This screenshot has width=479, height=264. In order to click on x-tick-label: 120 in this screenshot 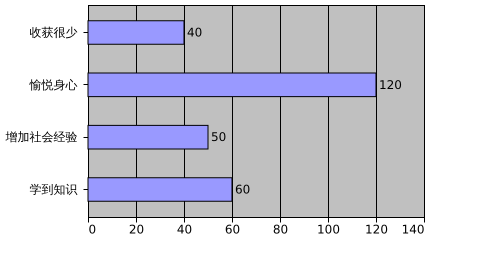, I will do `click(376, 229)`.